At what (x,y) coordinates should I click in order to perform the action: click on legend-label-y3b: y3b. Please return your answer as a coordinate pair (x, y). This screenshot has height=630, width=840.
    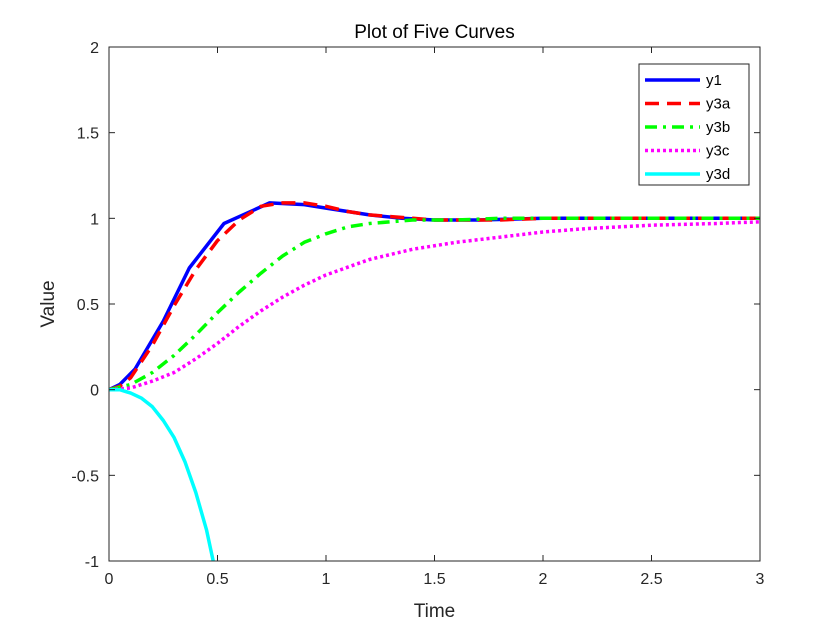
    Looking at the image, I should click on (718, 127).